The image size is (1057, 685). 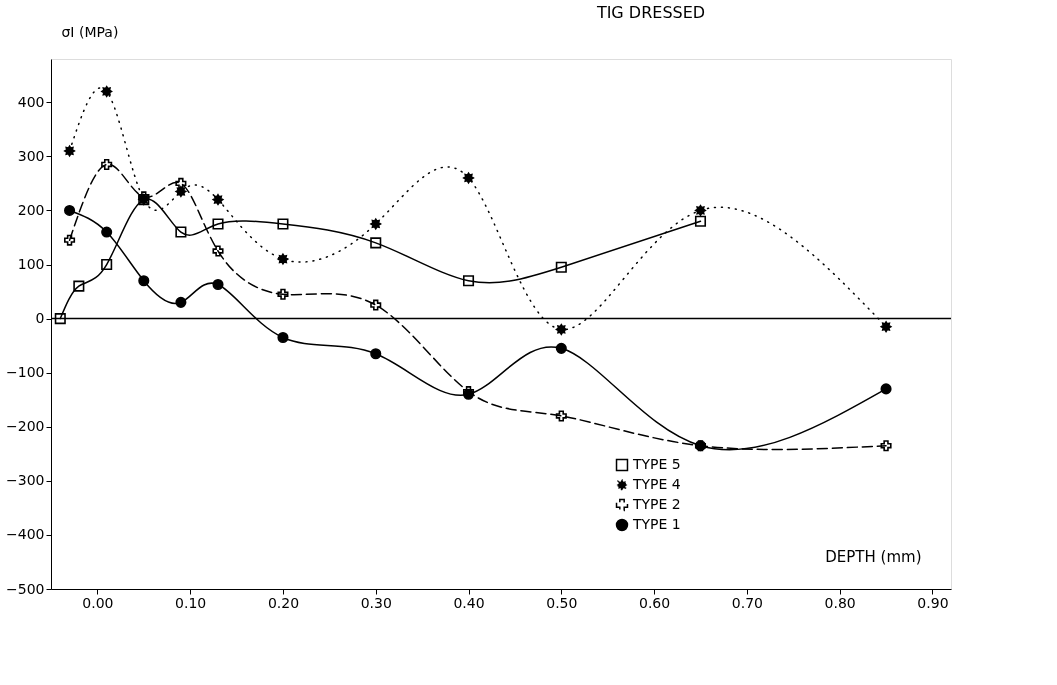 I want to click on y-tick-label: 100, so click(x=31, y=264).